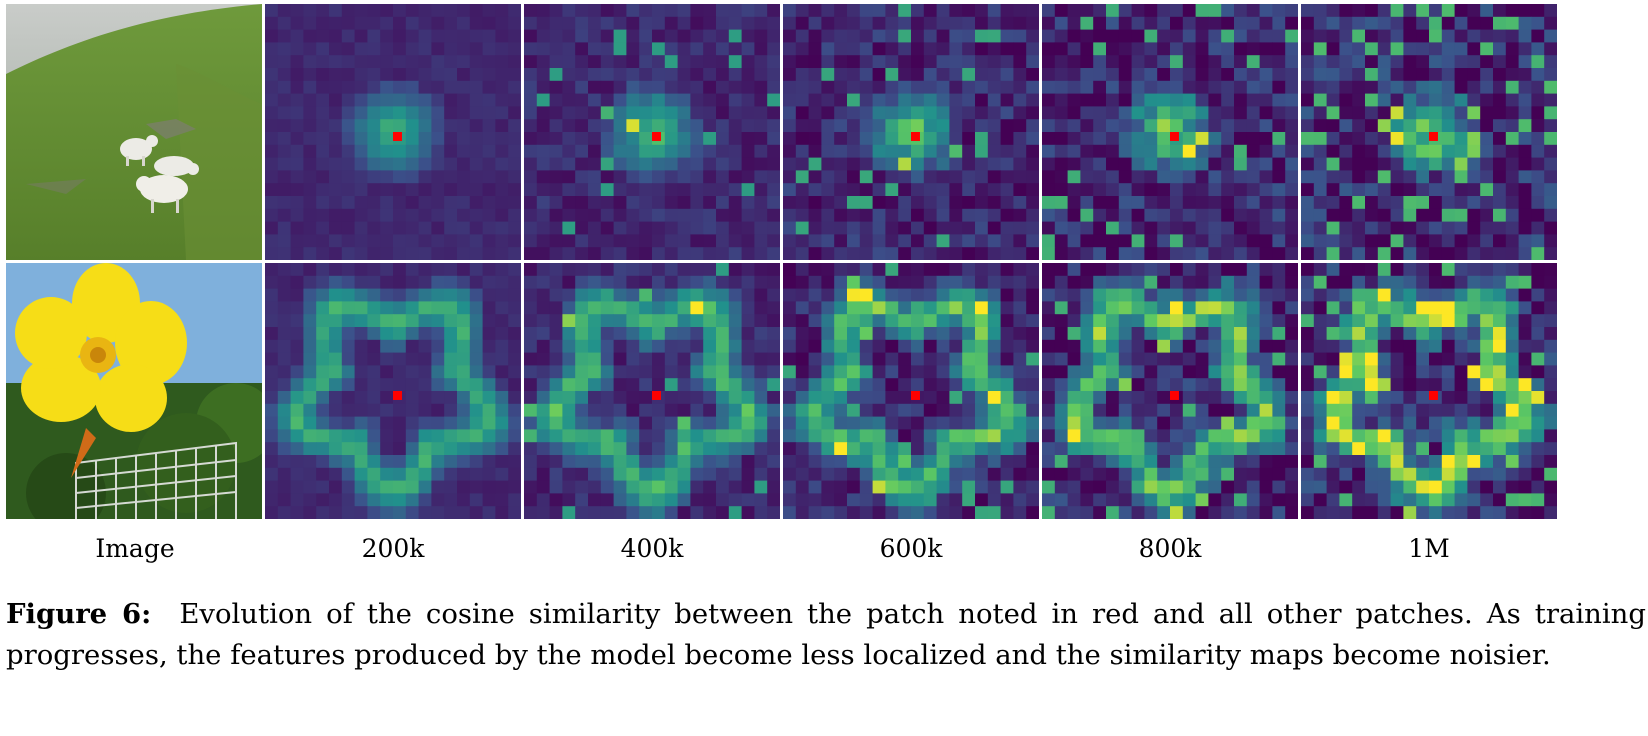  I want to click on column-label-image: Image, so click(135, 548).